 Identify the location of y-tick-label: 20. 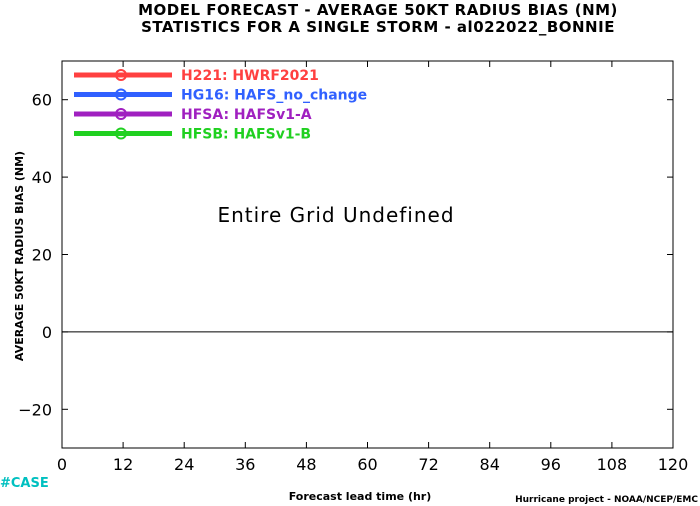
(42, 255).